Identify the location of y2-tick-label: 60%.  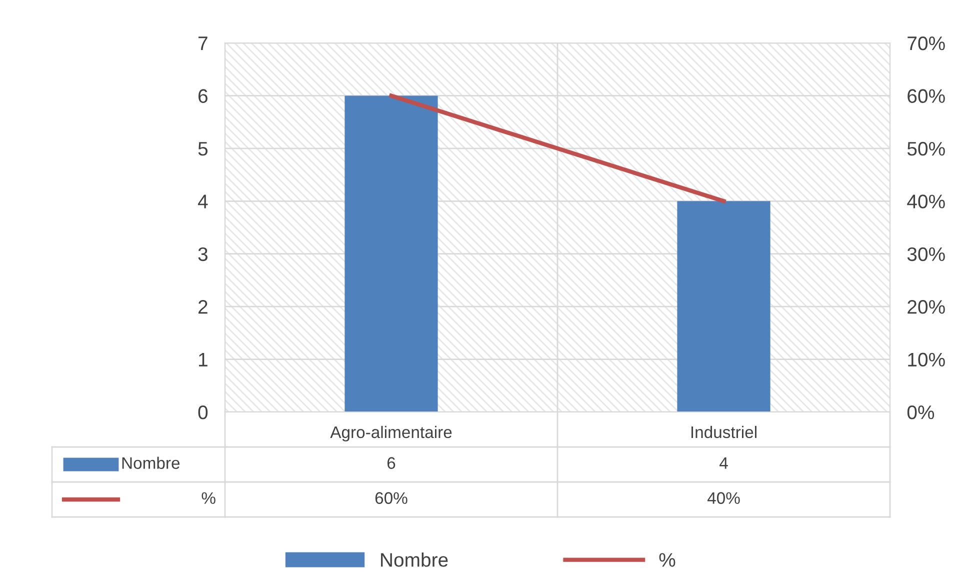
(926, 96).